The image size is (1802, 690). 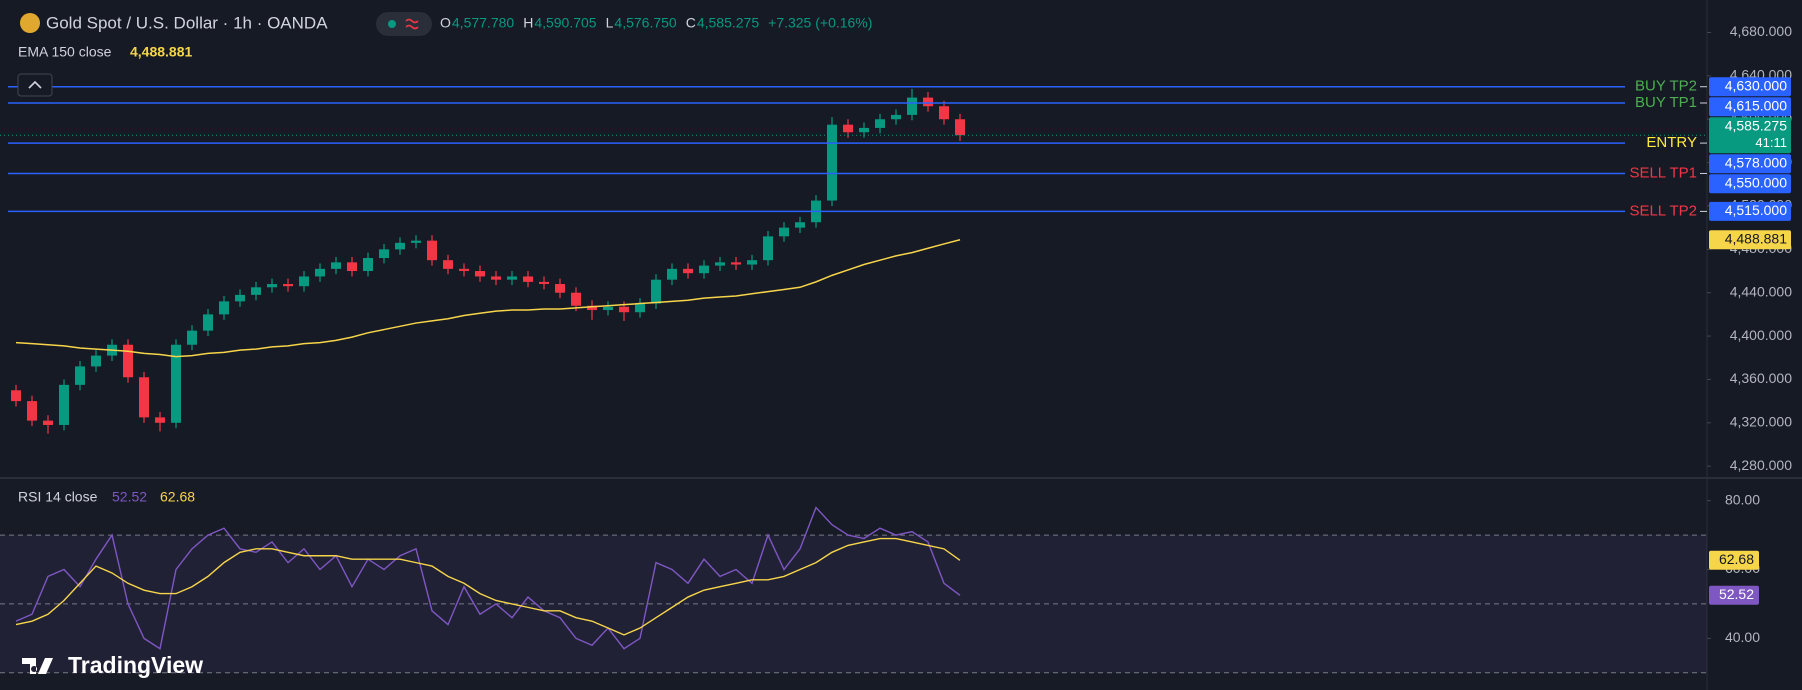 I want to click on y-tick-label: 4,680.000, so click(x=1761, y=31).